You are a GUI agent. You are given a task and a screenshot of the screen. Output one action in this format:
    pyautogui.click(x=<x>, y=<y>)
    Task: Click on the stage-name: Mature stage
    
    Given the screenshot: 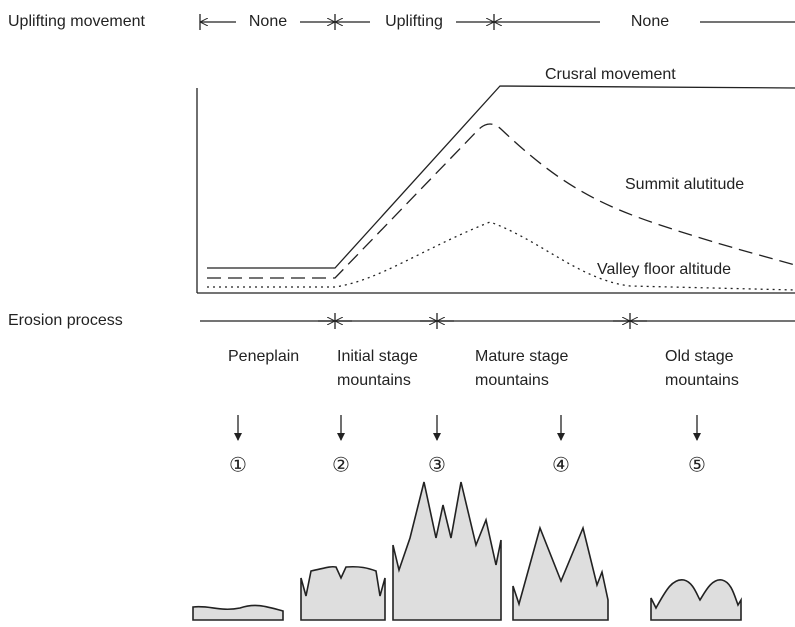 What is the action you would take?
    pyautogui.click(x=521, y=356)
    